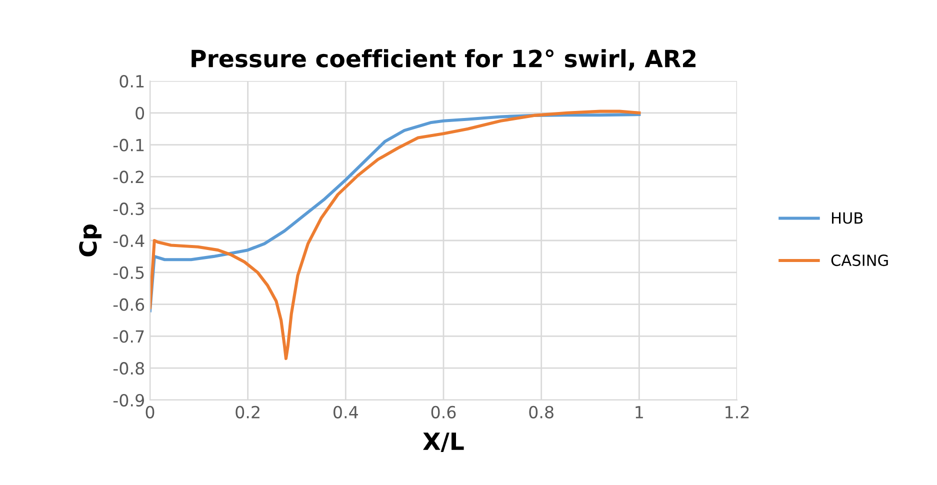  I want to click on legend-label: HUB, so click(847, 218).